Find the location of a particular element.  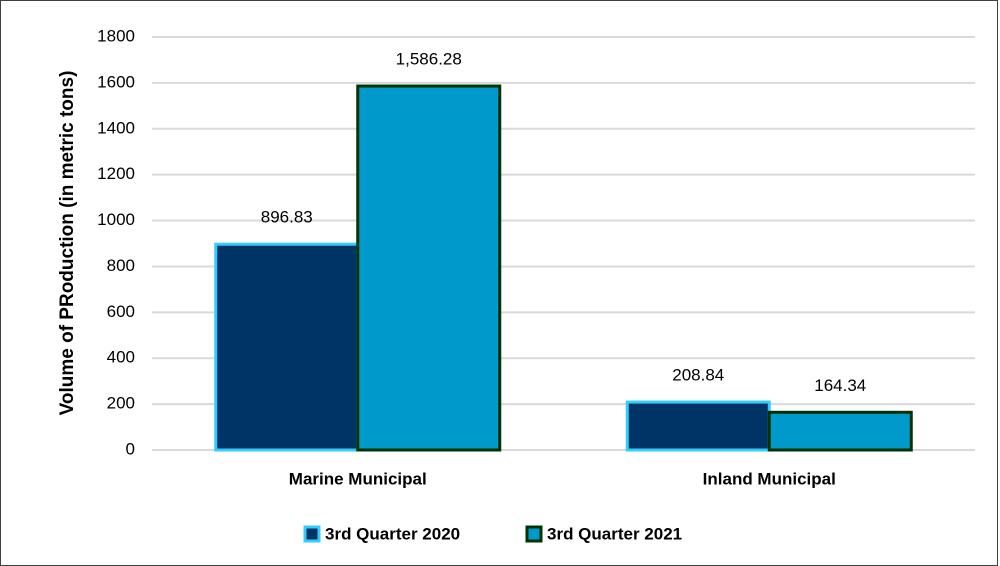

legend-label: 3rd Quarter 2021 is located at coordinates (614, 533).